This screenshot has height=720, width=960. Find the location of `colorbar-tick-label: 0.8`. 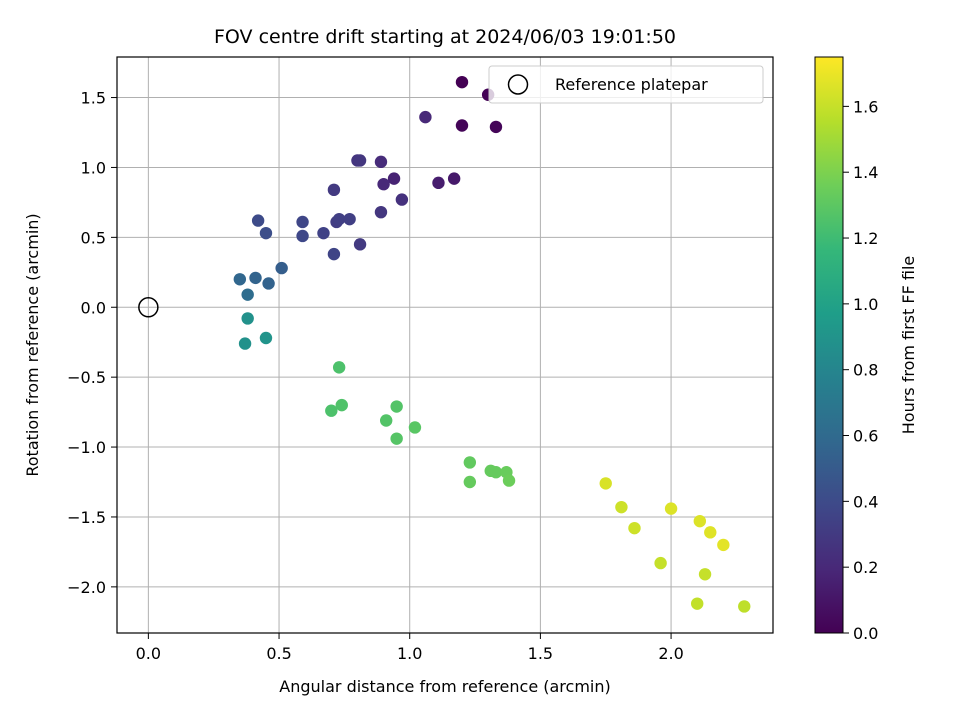

colorbar-tick-label: 0.8 is located at coordinates (865, 370).